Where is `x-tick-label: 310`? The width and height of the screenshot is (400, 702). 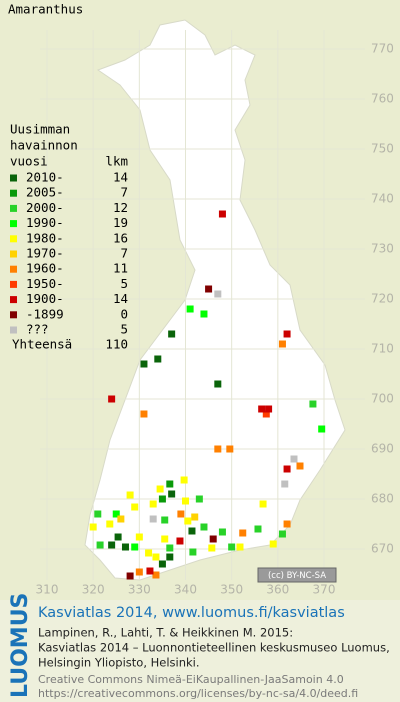
x-tick-label: 310 is located at coordinates (47, 590).